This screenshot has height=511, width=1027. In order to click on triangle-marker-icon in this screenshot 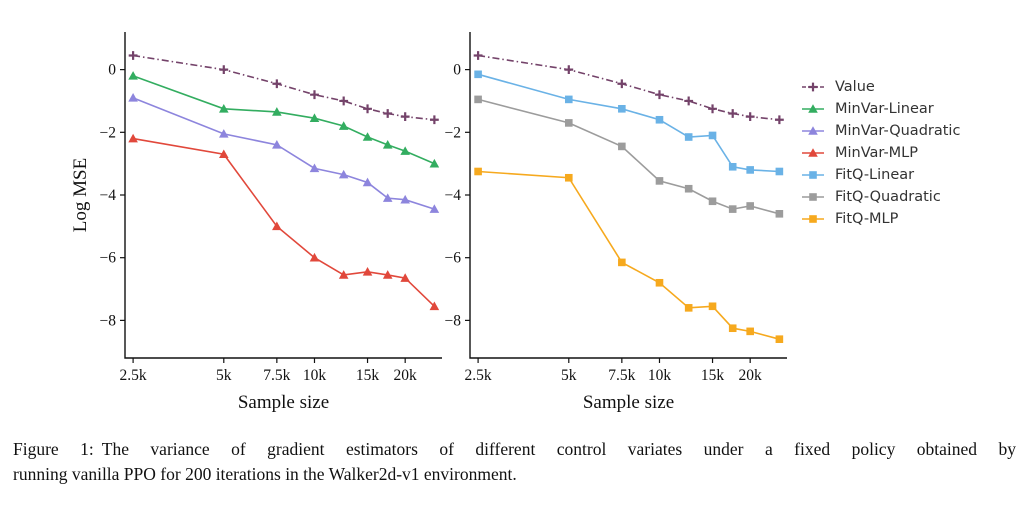, I will do `click(813, 152)`.